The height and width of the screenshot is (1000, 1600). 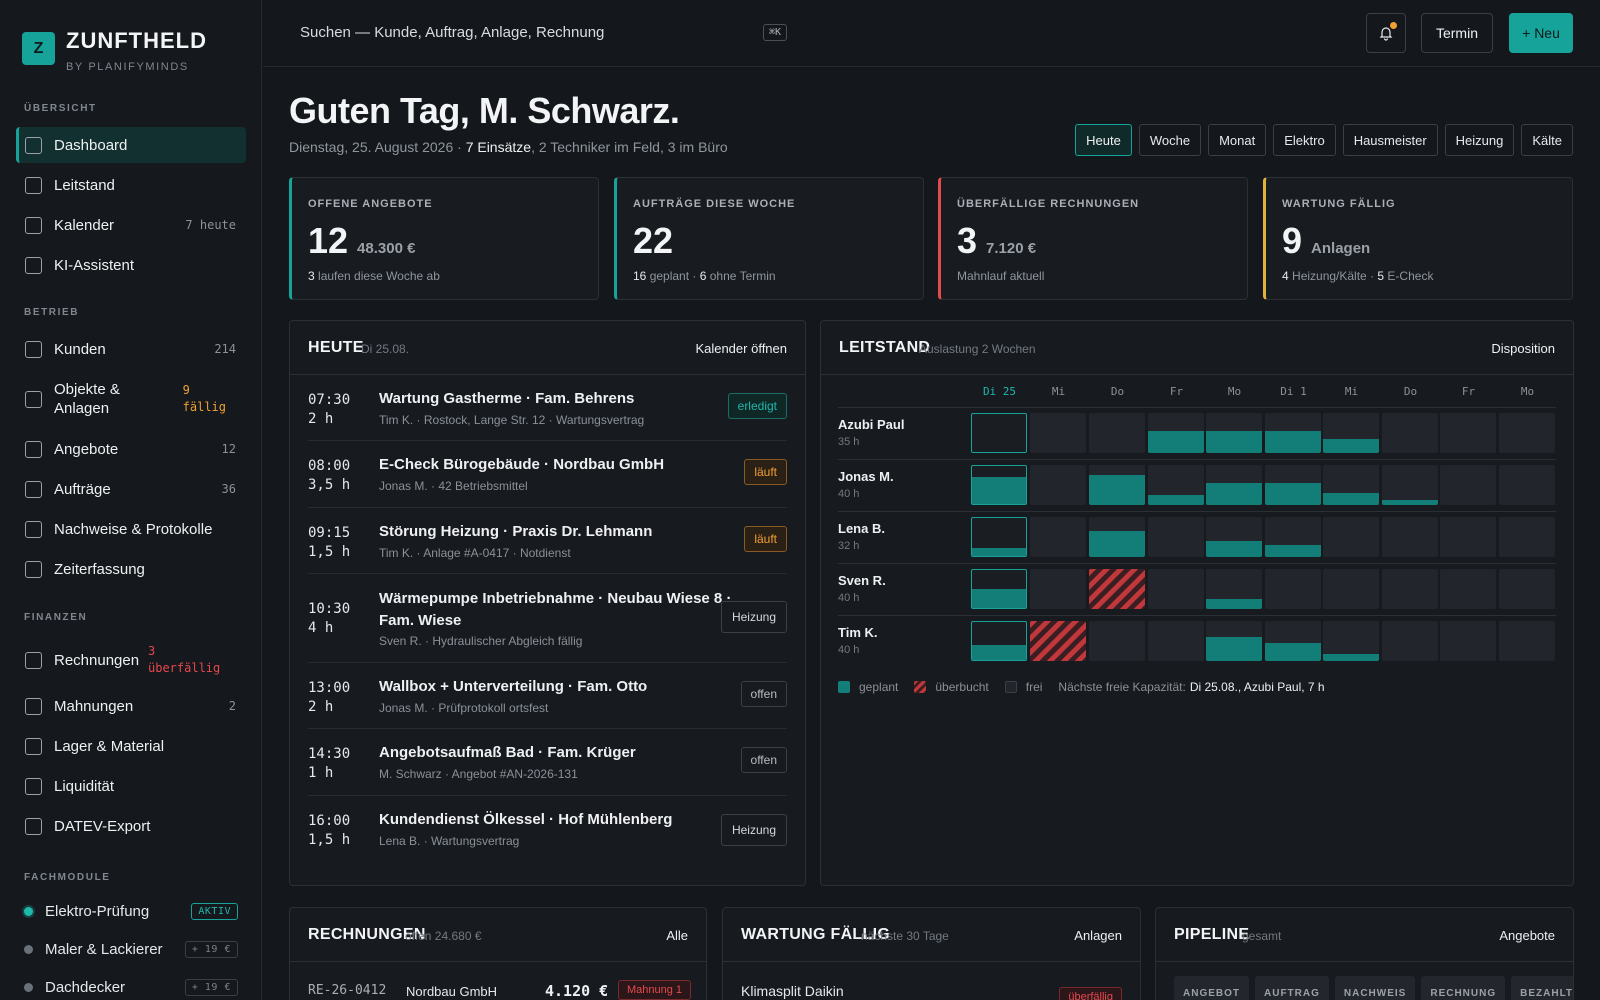 What do you see at coordinates (1390, 140) in the screenshot?
I see `filter-hausmeister: Hausmeister` at bounding box center [1390, 140].